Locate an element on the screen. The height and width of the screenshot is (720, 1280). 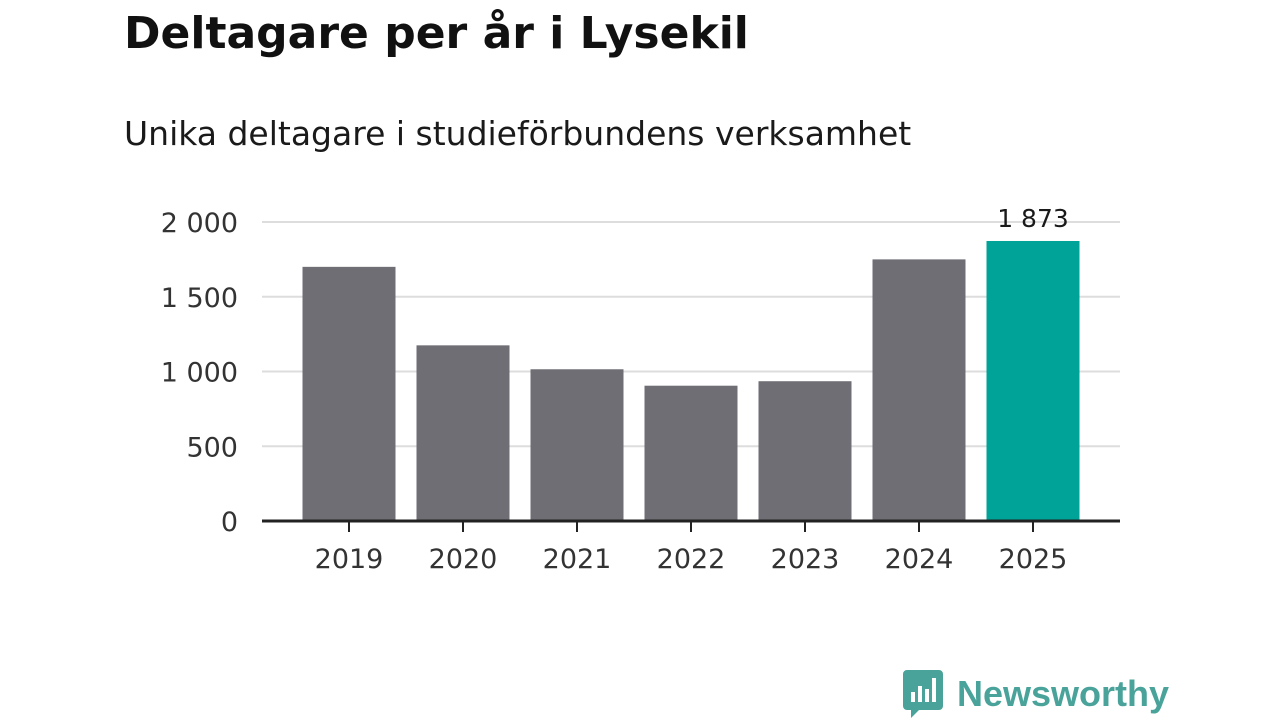
x-tick-label-2022: 2022 is located at coordinates (691, 559).